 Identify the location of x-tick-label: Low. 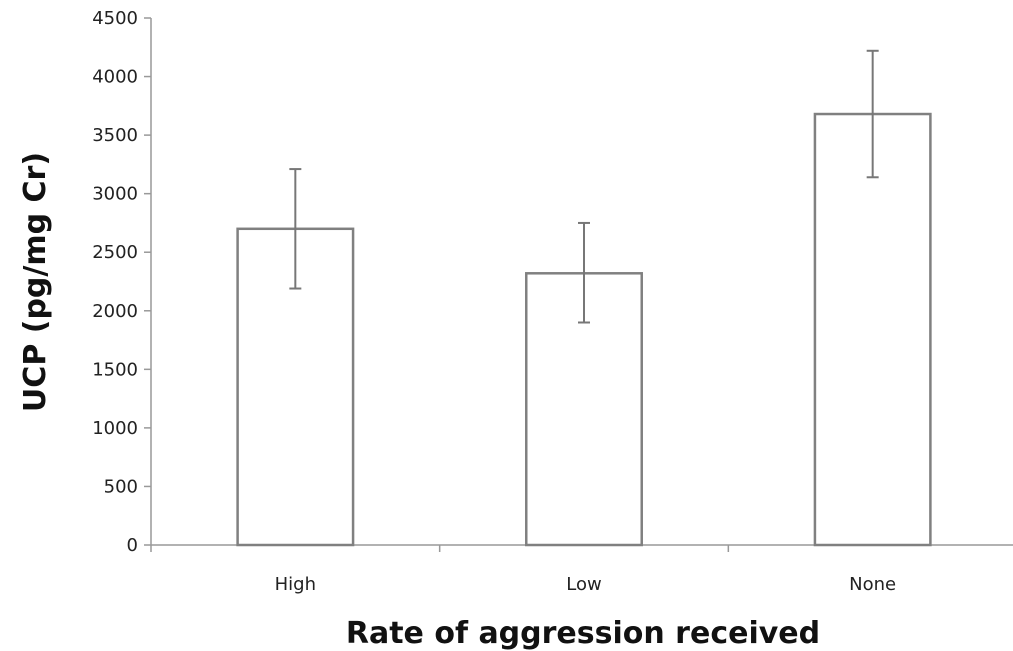
(583, 584).